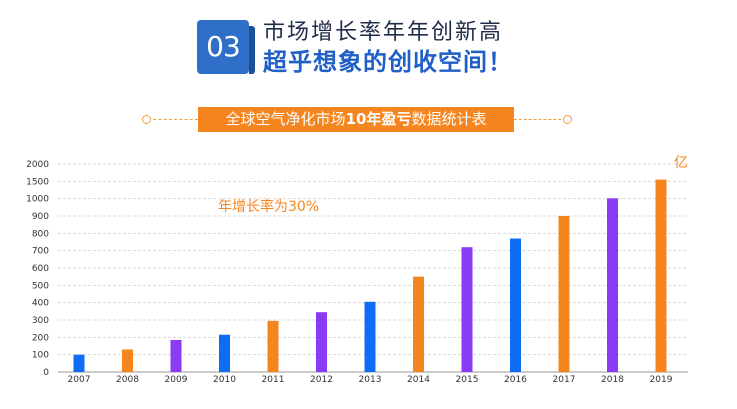 The height and width of the screenshot is (409, 737). Describe the element at coordinates (273, 380) in the screenshot. I see `x-tick-label: 2011` at that location.